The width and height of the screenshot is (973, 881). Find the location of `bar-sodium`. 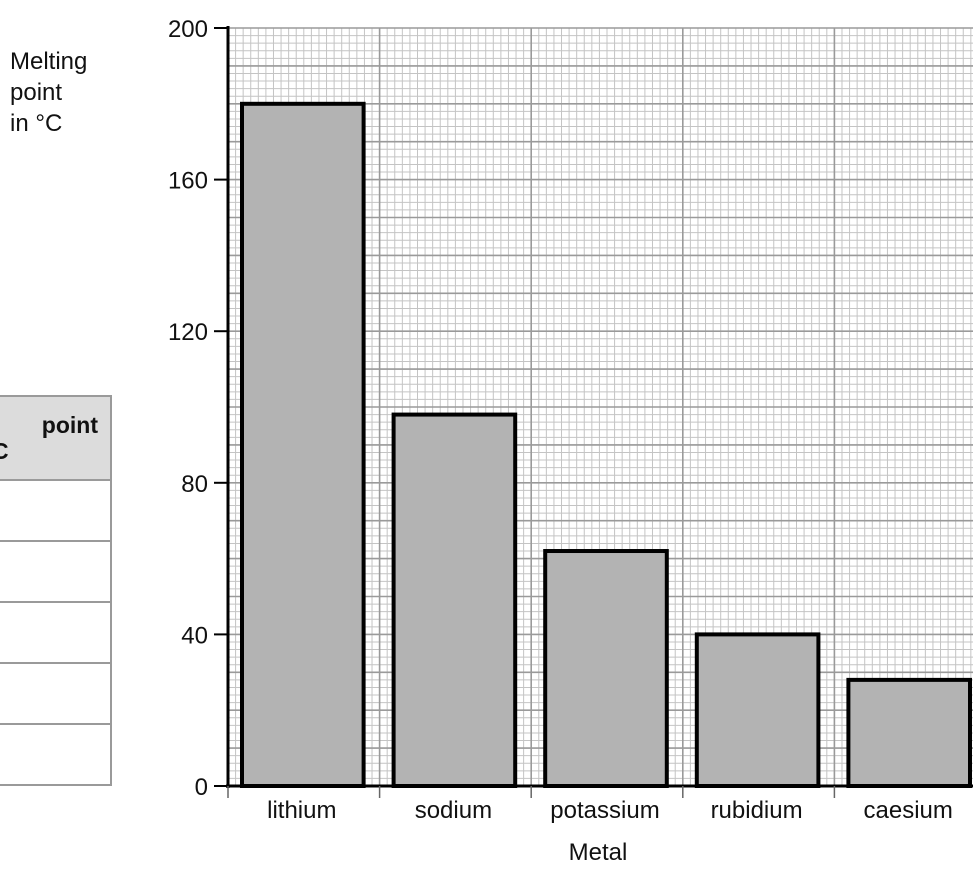

bar-sodium is located at coordinates (454, 600).